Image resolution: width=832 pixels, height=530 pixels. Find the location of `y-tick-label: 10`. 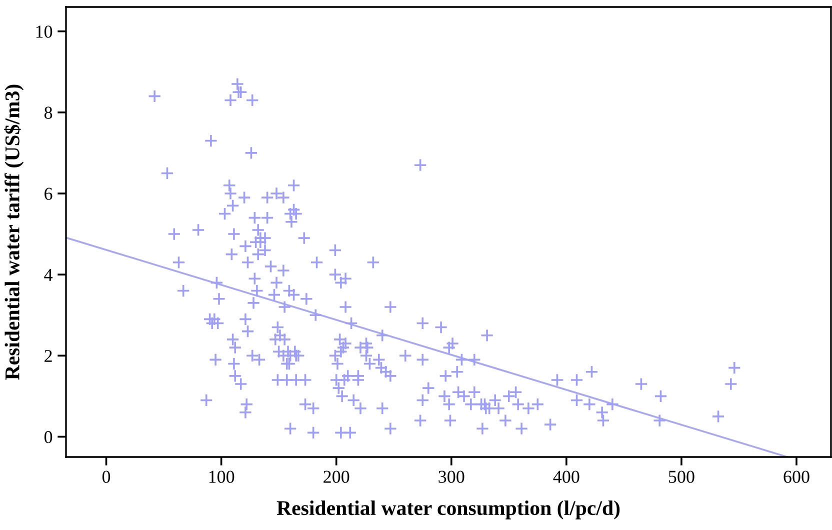

y-tick-label: 10 is located at coordinates (44, 32).